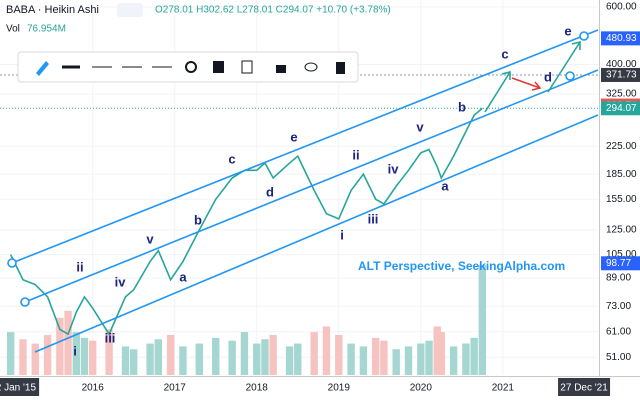 Image resolution: width=640 pixels, height=400 pixels. What do you see at coordinates (621, 254) in the screenshot?
I see `y-tick-label: 105.00` at bounding box center [621, 254].